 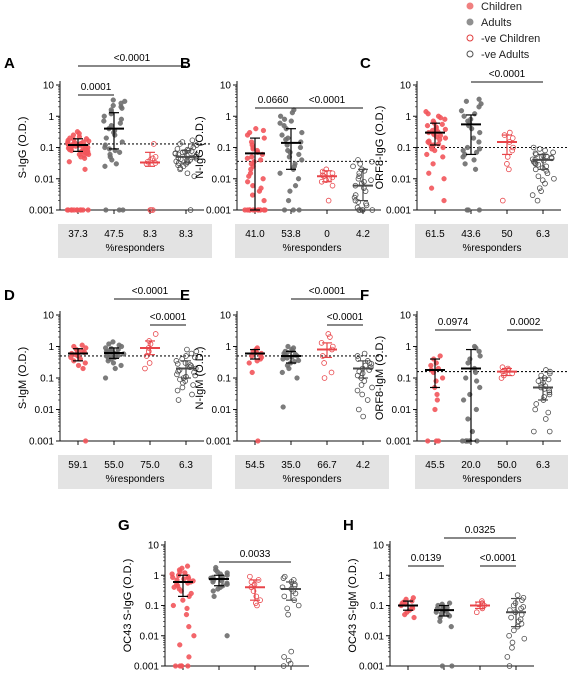 I want to click on p-value-label: 0.0139, so click(x=426, y=558).